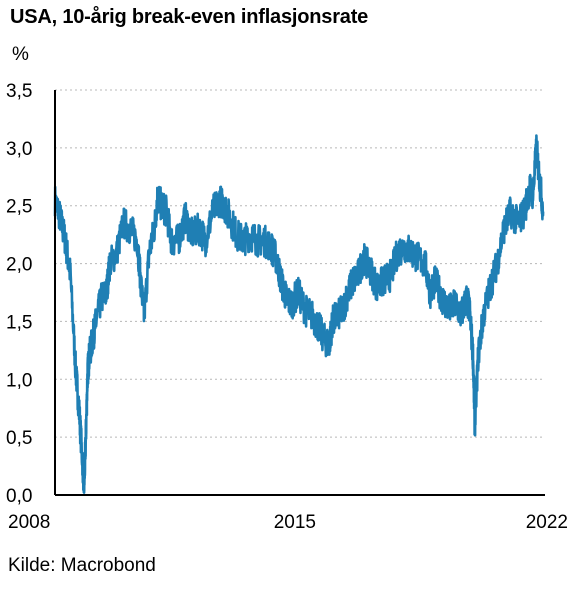 This screenshot has height=590, width=575. What do you see at coordinates (29, 522) in the screenshot?
I see `x-tick-label: 2008` at bounding box center [29, 522].